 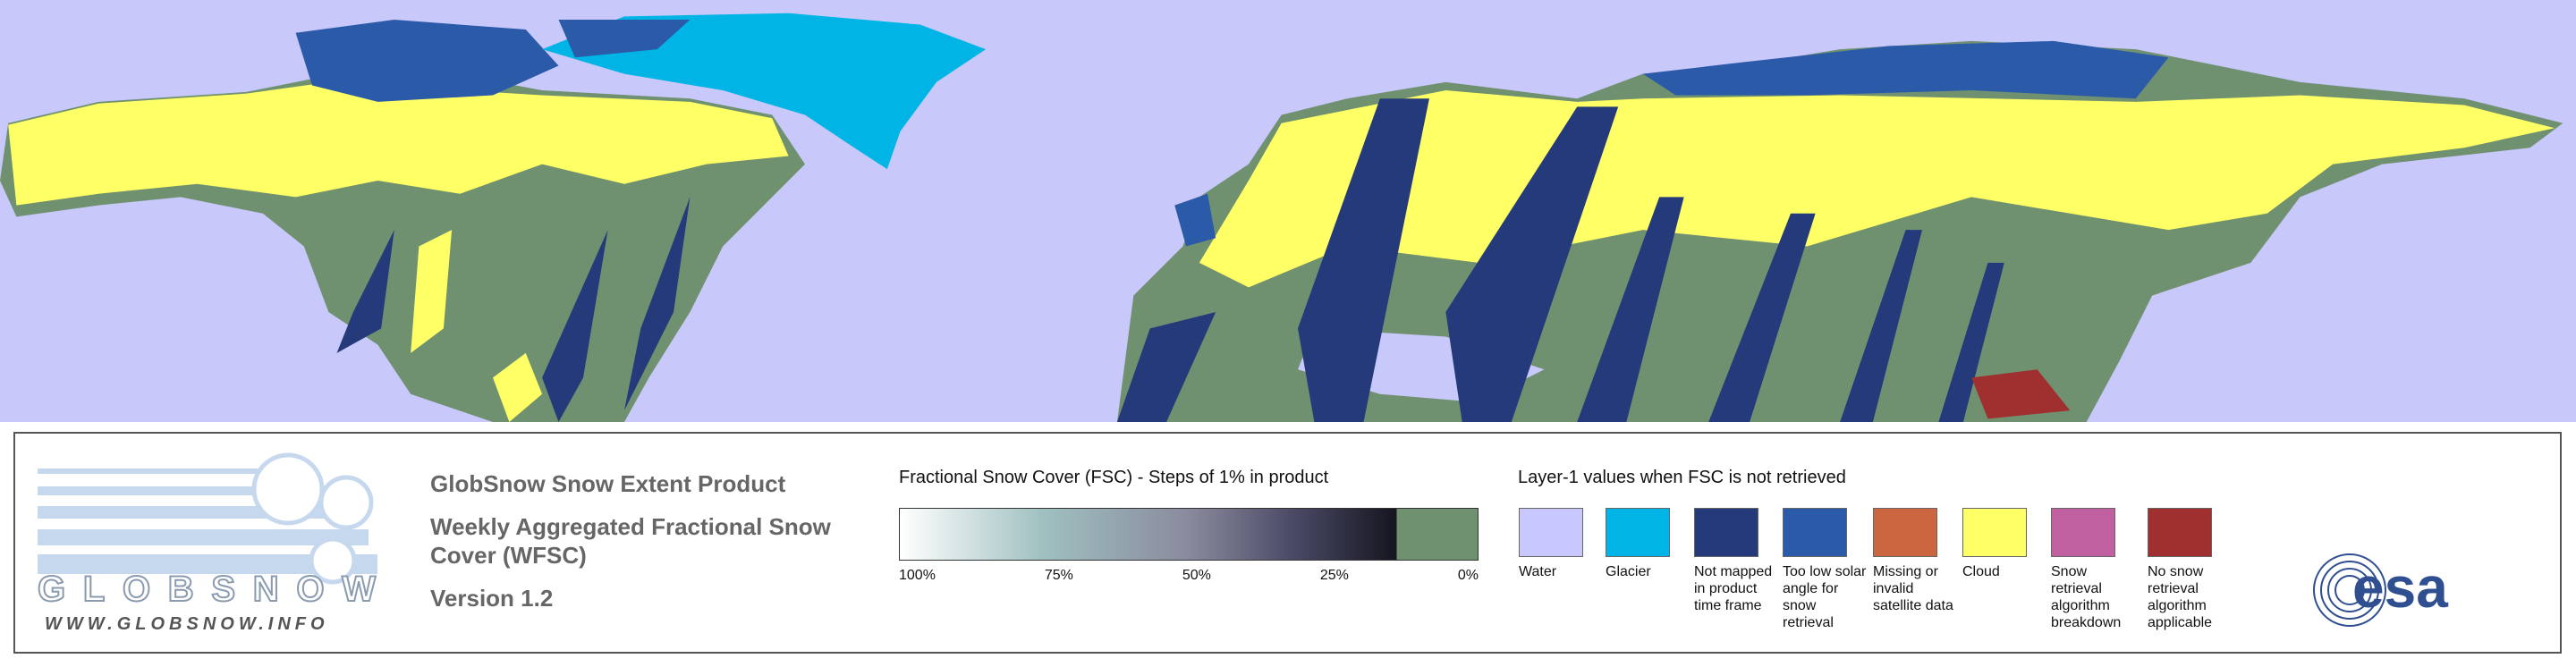 What do you see at coordinates (1538, 572) in the screenshot?
I see `legend-label: Water` at bounding box center [1538, 572].